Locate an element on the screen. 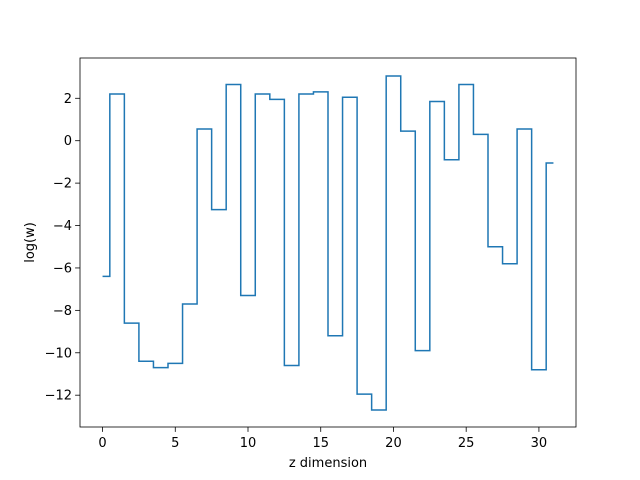  y-tick-label: −2 is located at coordinates (62, 184).